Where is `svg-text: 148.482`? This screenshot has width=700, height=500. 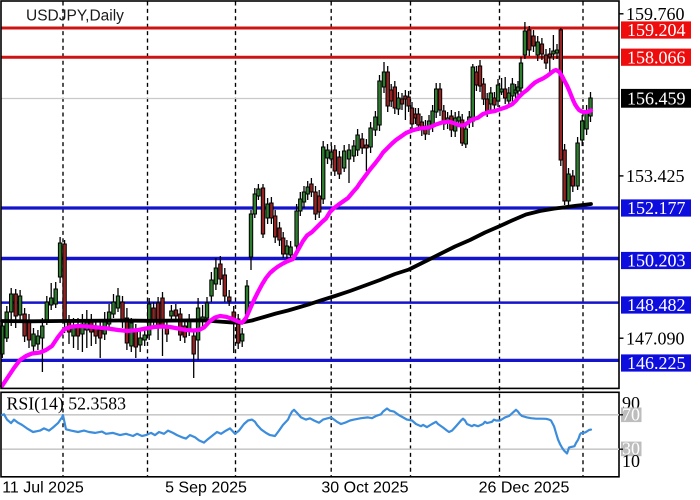 svg-text: 148.482 is located at coordinates (656, 305).